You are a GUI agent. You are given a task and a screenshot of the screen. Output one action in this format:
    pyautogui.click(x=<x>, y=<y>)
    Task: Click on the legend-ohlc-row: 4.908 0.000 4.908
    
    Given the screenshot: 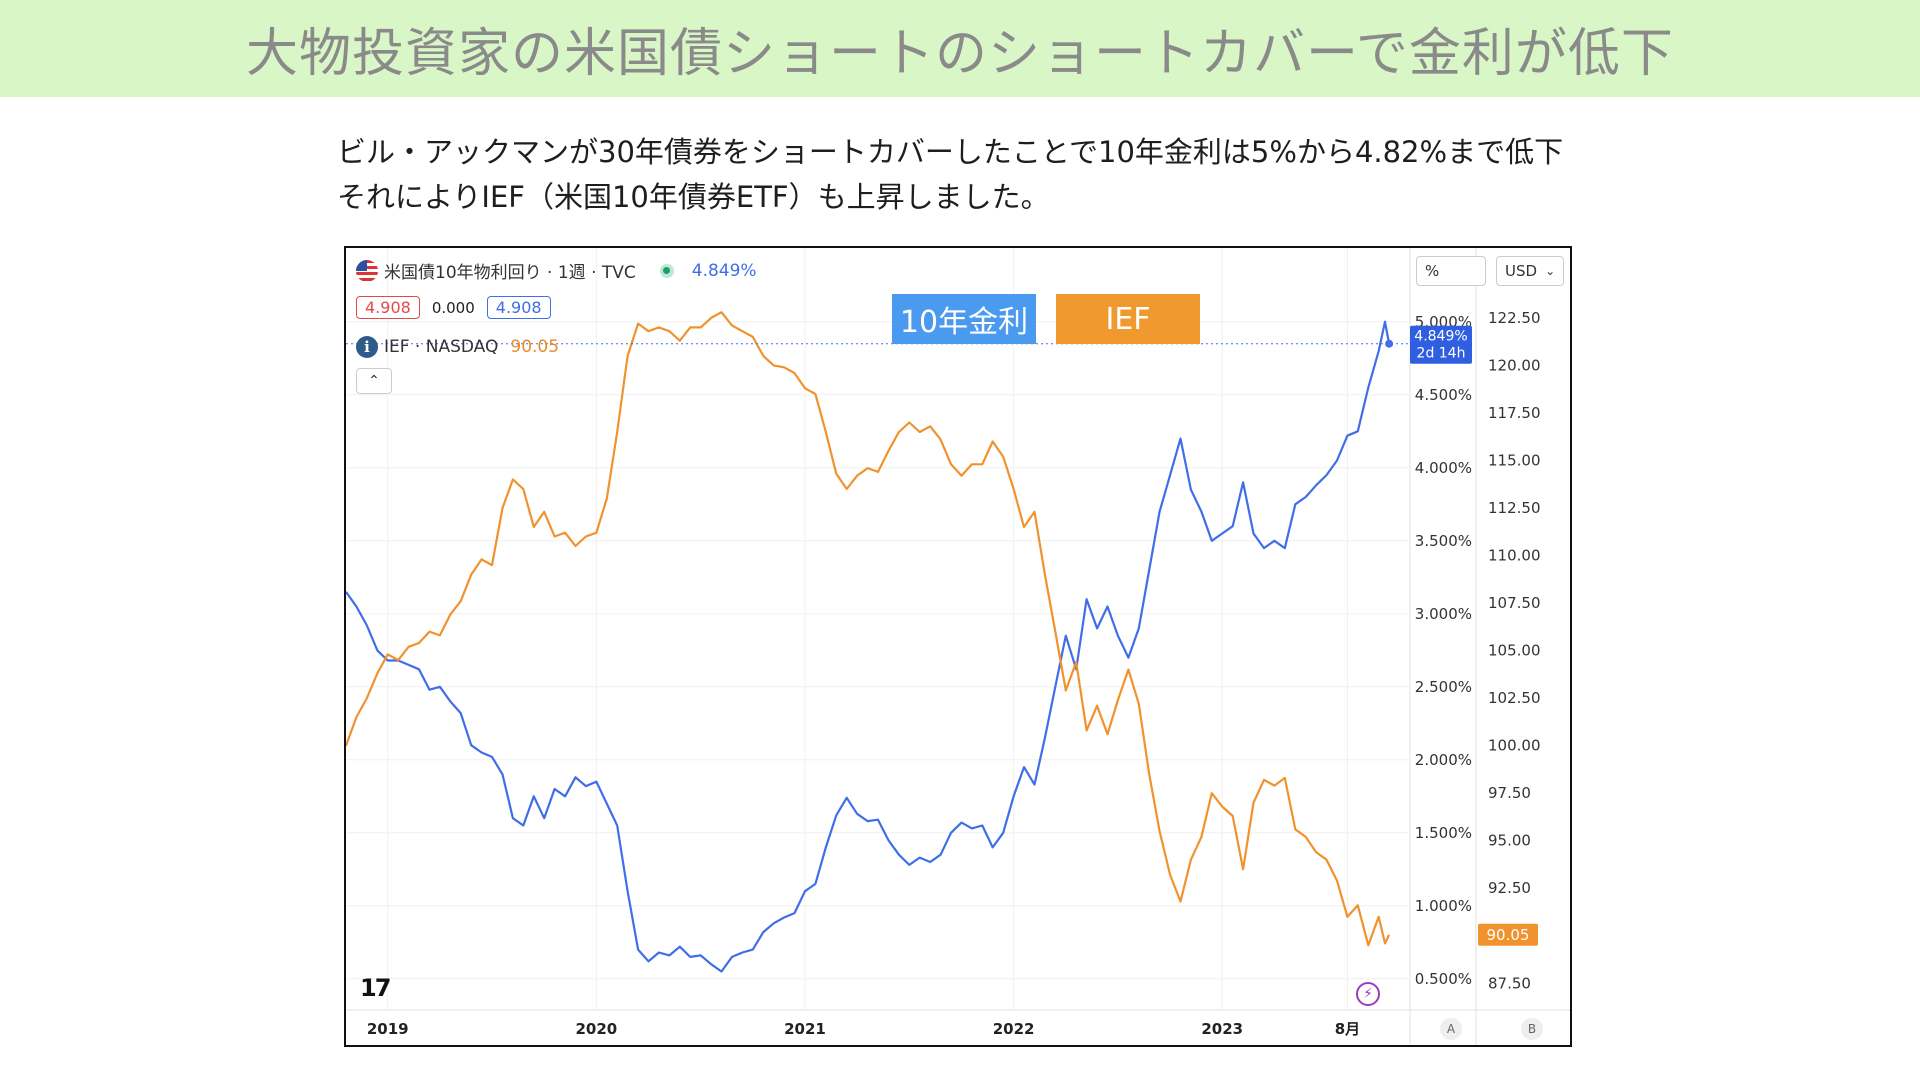 What is the action you would take?
    pyautogui.click(x=459, y=307)
    